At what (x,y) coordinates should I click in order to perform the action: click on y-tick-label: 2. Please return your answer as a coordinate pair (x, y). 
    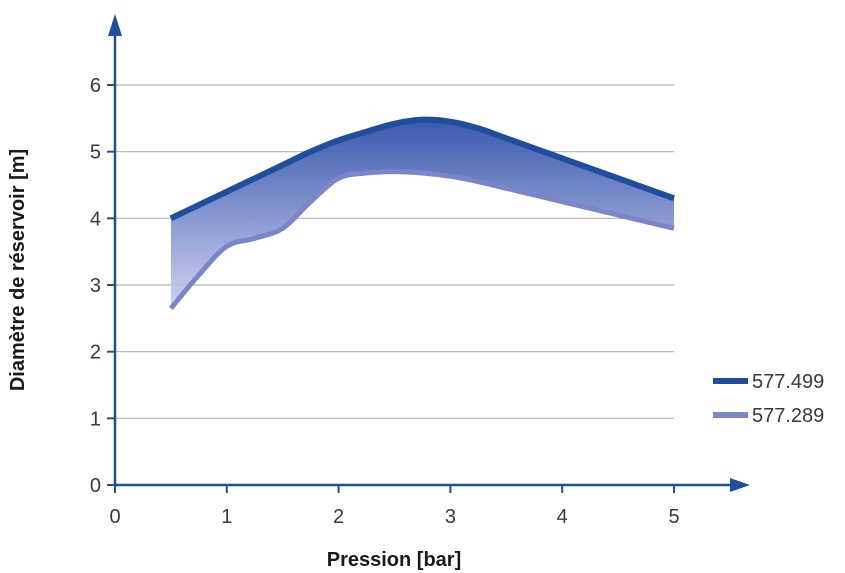
    Looking at the image, I should click on (95, 353).